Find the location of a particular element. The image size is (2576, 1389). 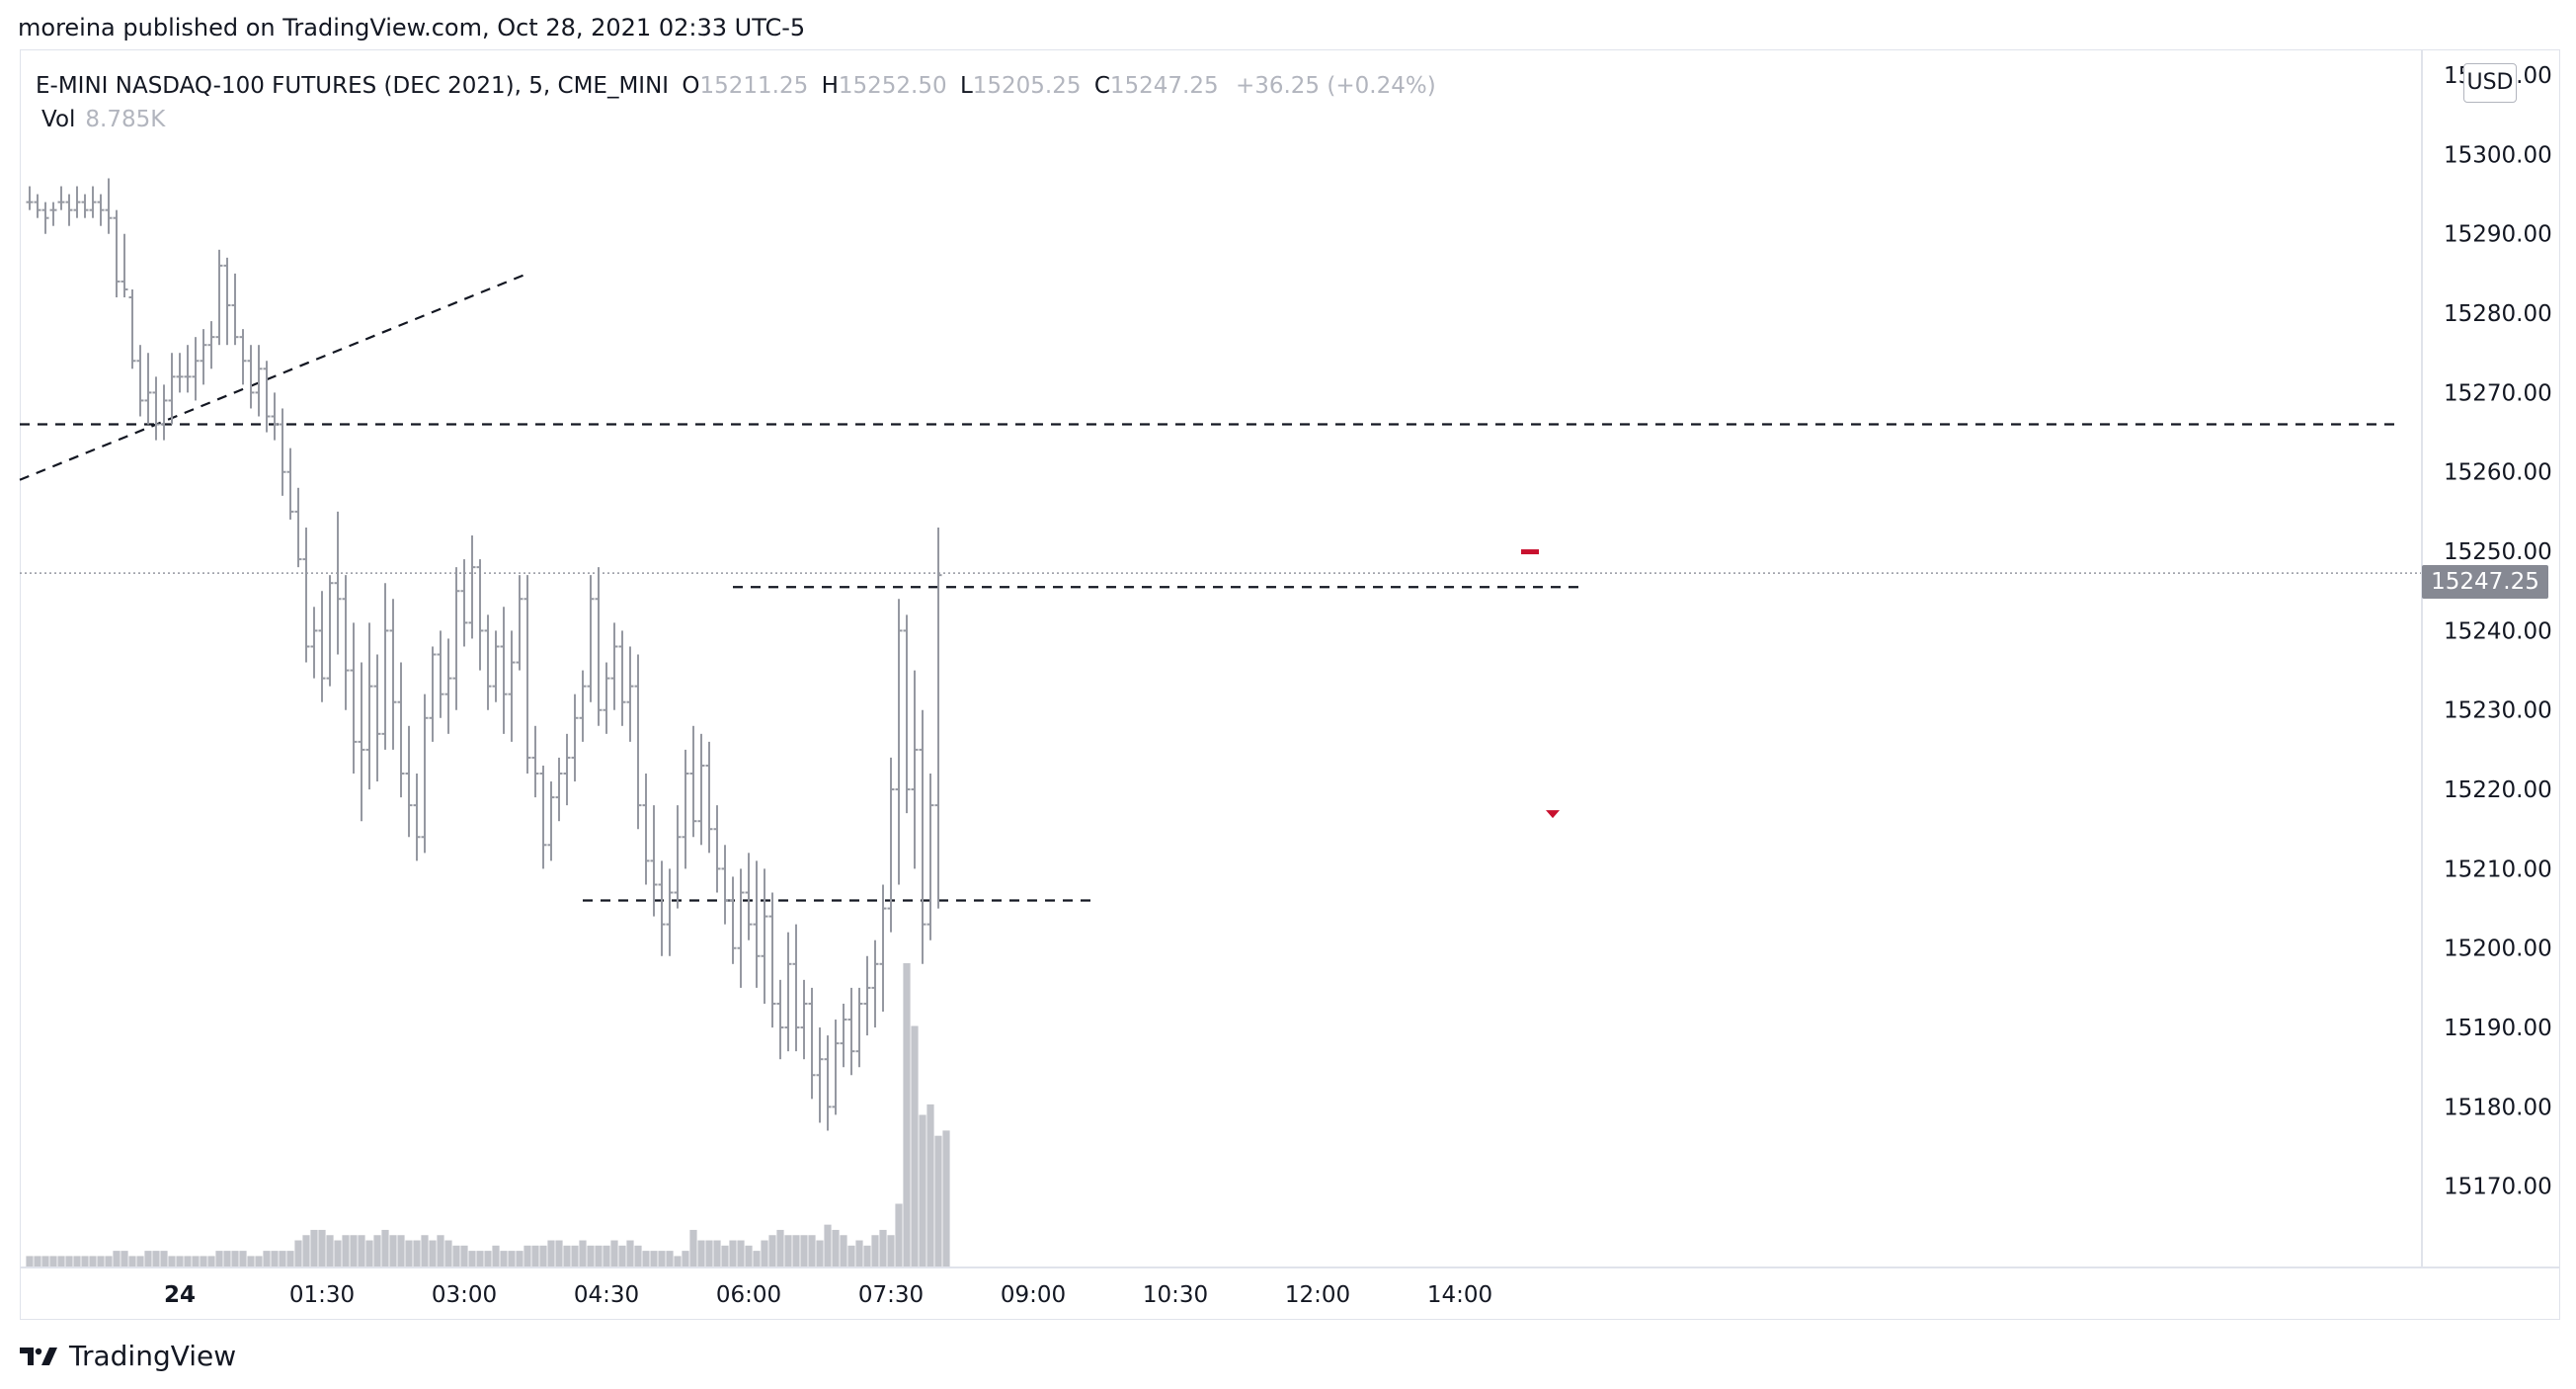

time-tick-label: 09:00 is located at coordinates (1033, 1295).